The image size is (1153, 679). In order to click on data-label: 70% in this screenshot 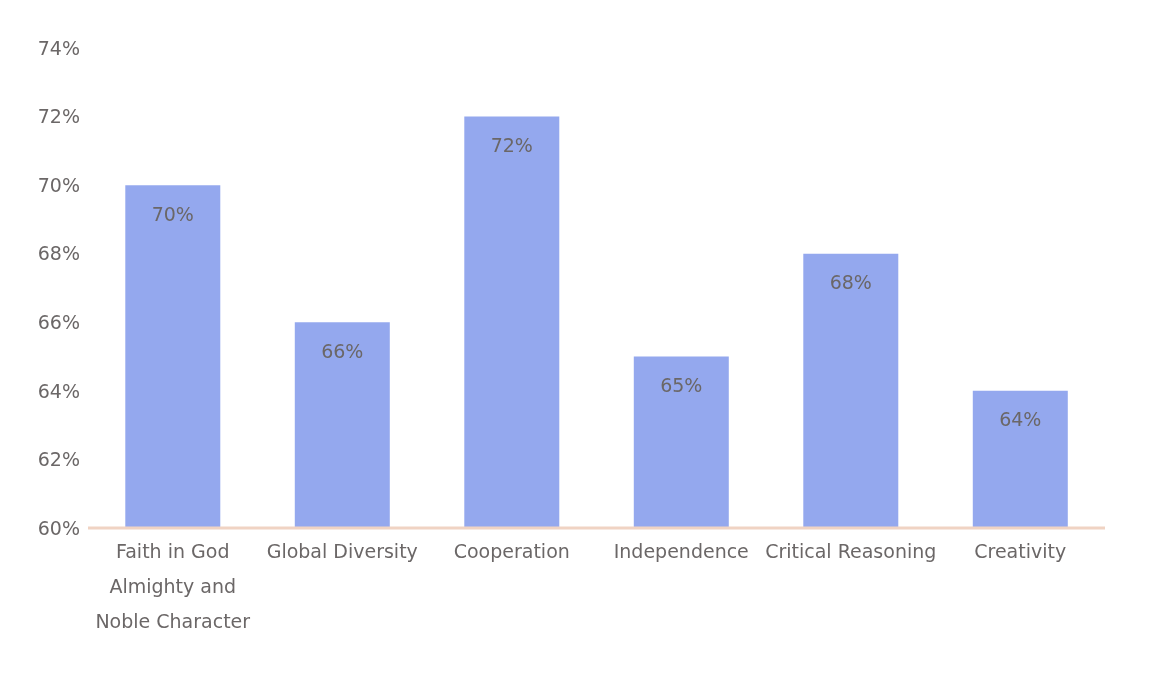, I will do `click(172, 213)`.